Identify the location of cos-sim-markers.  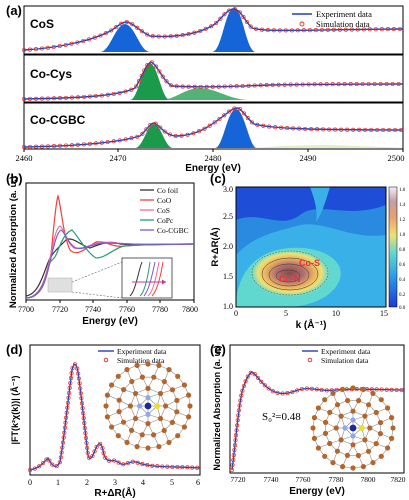
(211, 30).